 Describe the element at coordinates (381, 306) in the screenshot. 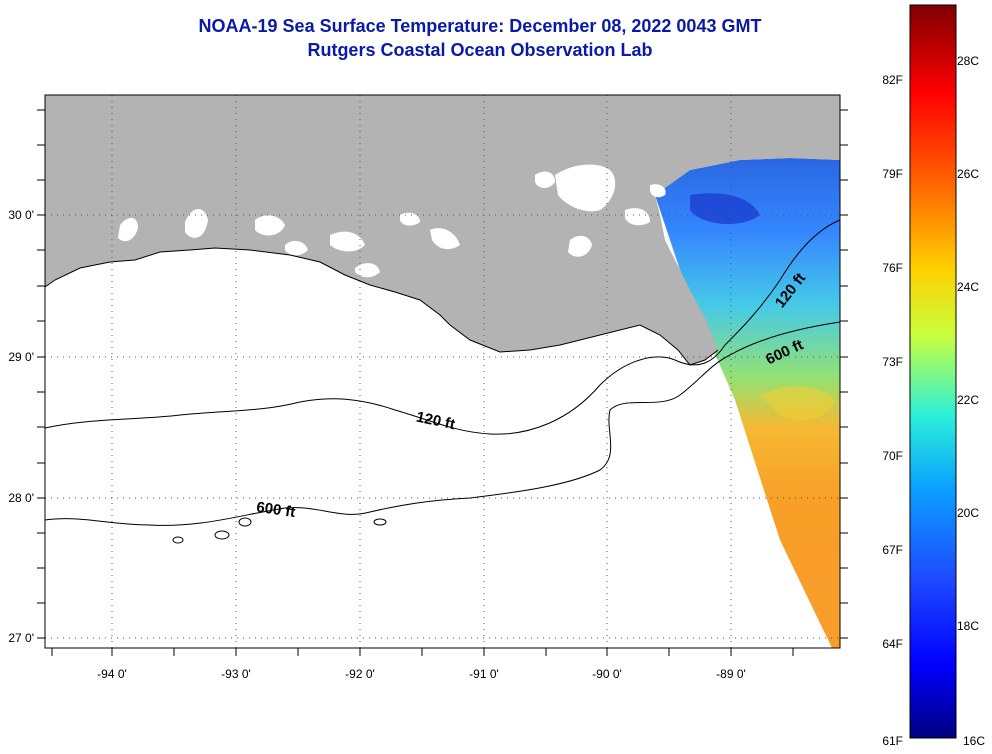

I see `coastline` at that location.